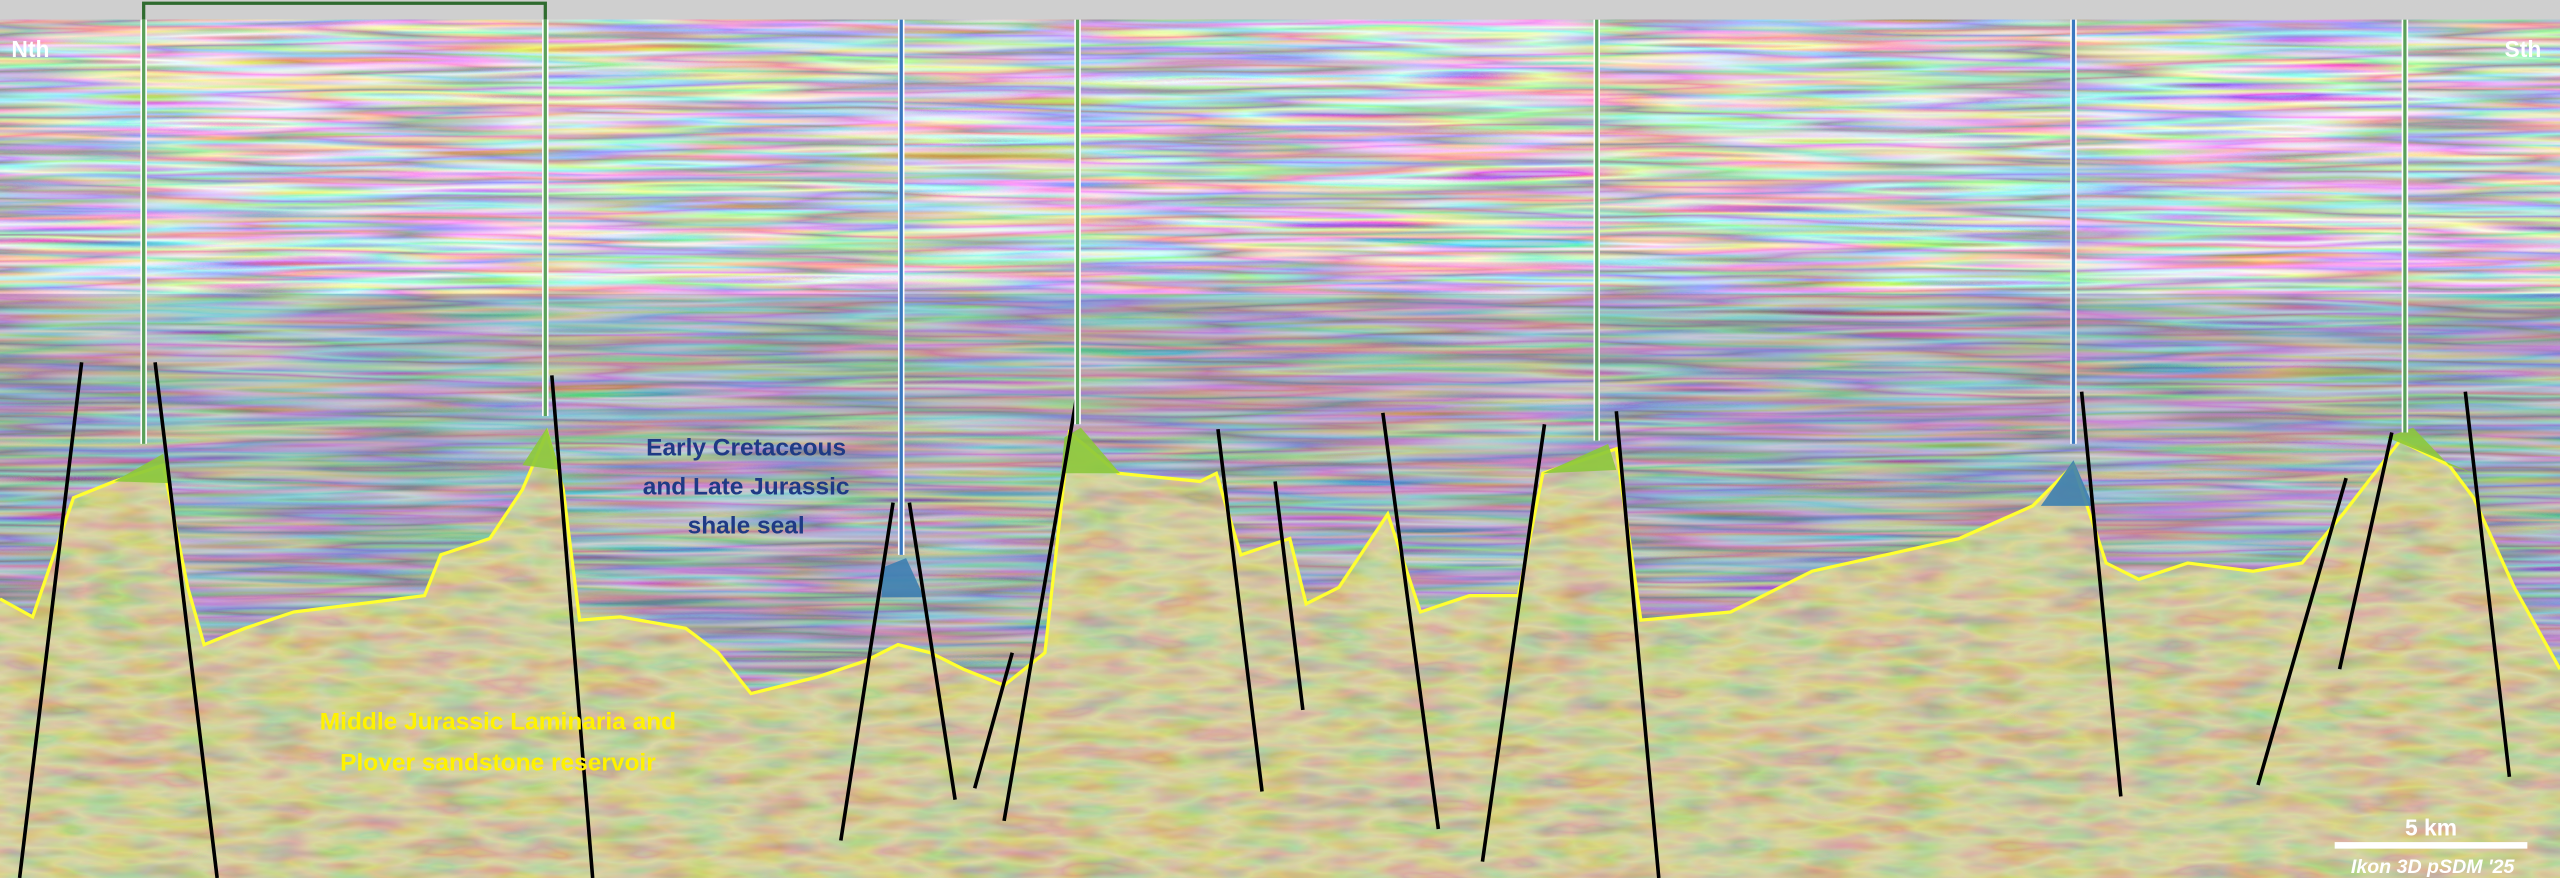  What do you see at coordinates (2433, 867) in the screenshot?
I see `credit: Ikon 3D pSDM '25` at bounding box center [2433, 867].